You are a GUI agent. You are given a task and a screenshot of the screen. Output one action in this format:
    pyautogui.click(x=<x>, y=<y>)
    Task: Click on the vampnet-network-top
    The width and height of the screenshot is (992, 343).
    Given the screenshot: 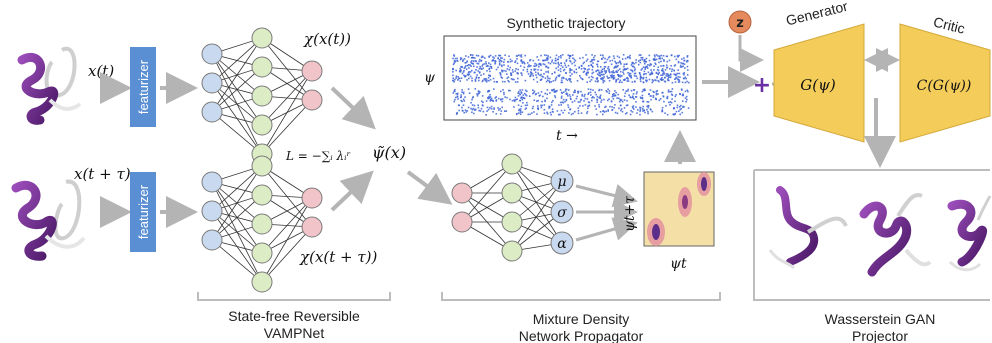 What is the action you would take?
    pyautogui.click(x=262, y=96)
    